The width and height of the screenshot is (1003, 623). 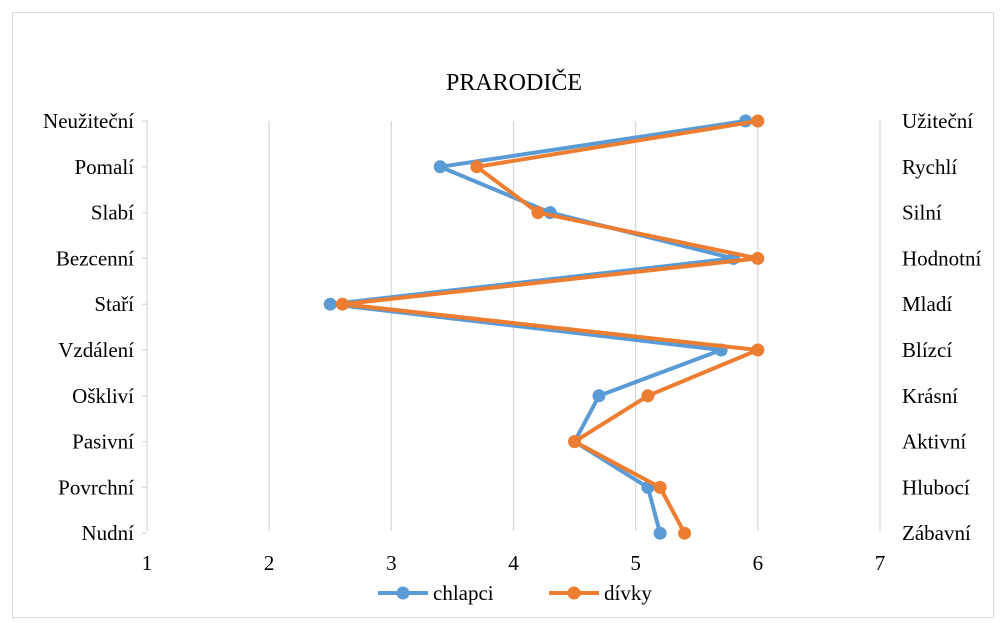 What do you see at coordinates (88, 121) in the screenshot?
I see `left-category-label: Neužiteční` at bounding box center [88, 121].